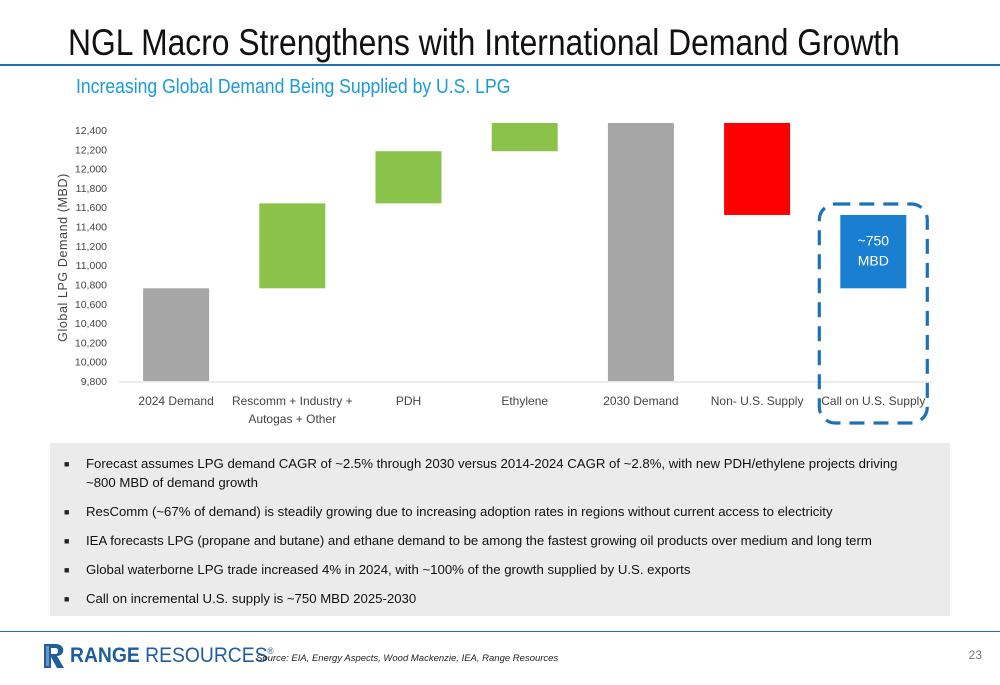 This screenshot has width=1000, height=685. Describe the element at coordinates (500, 631) in the screenshot. I see `footer-divider` at that location.